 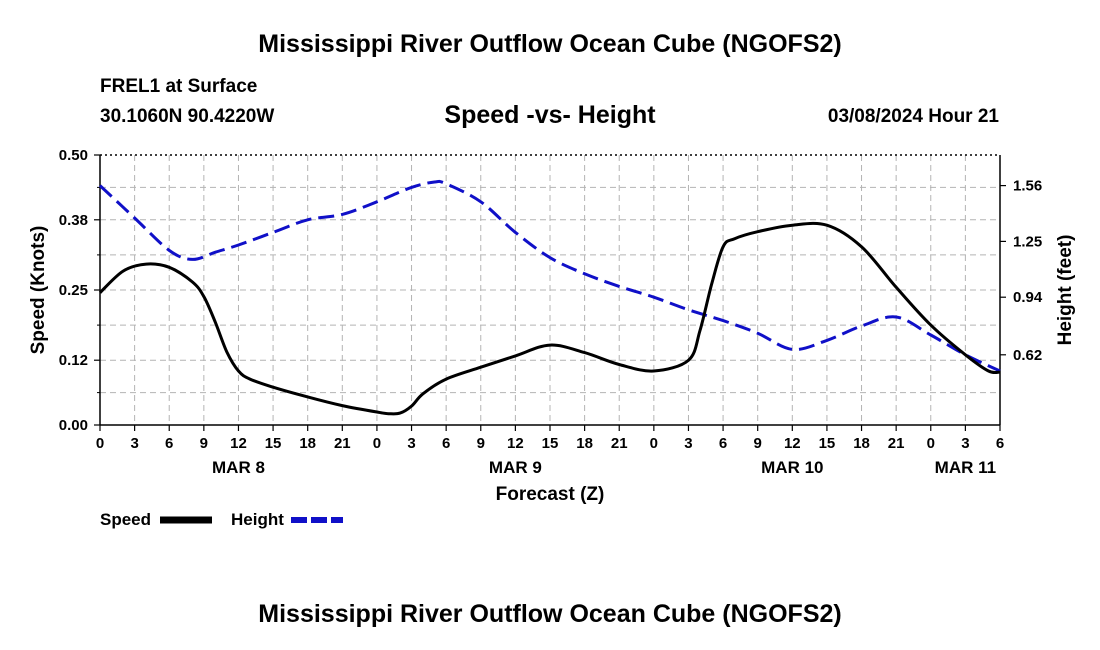 What do you see at coordinates (73, 360) in the screenshot?
I see `y-tick-label: 0.12` at bounding box center [73, 360].